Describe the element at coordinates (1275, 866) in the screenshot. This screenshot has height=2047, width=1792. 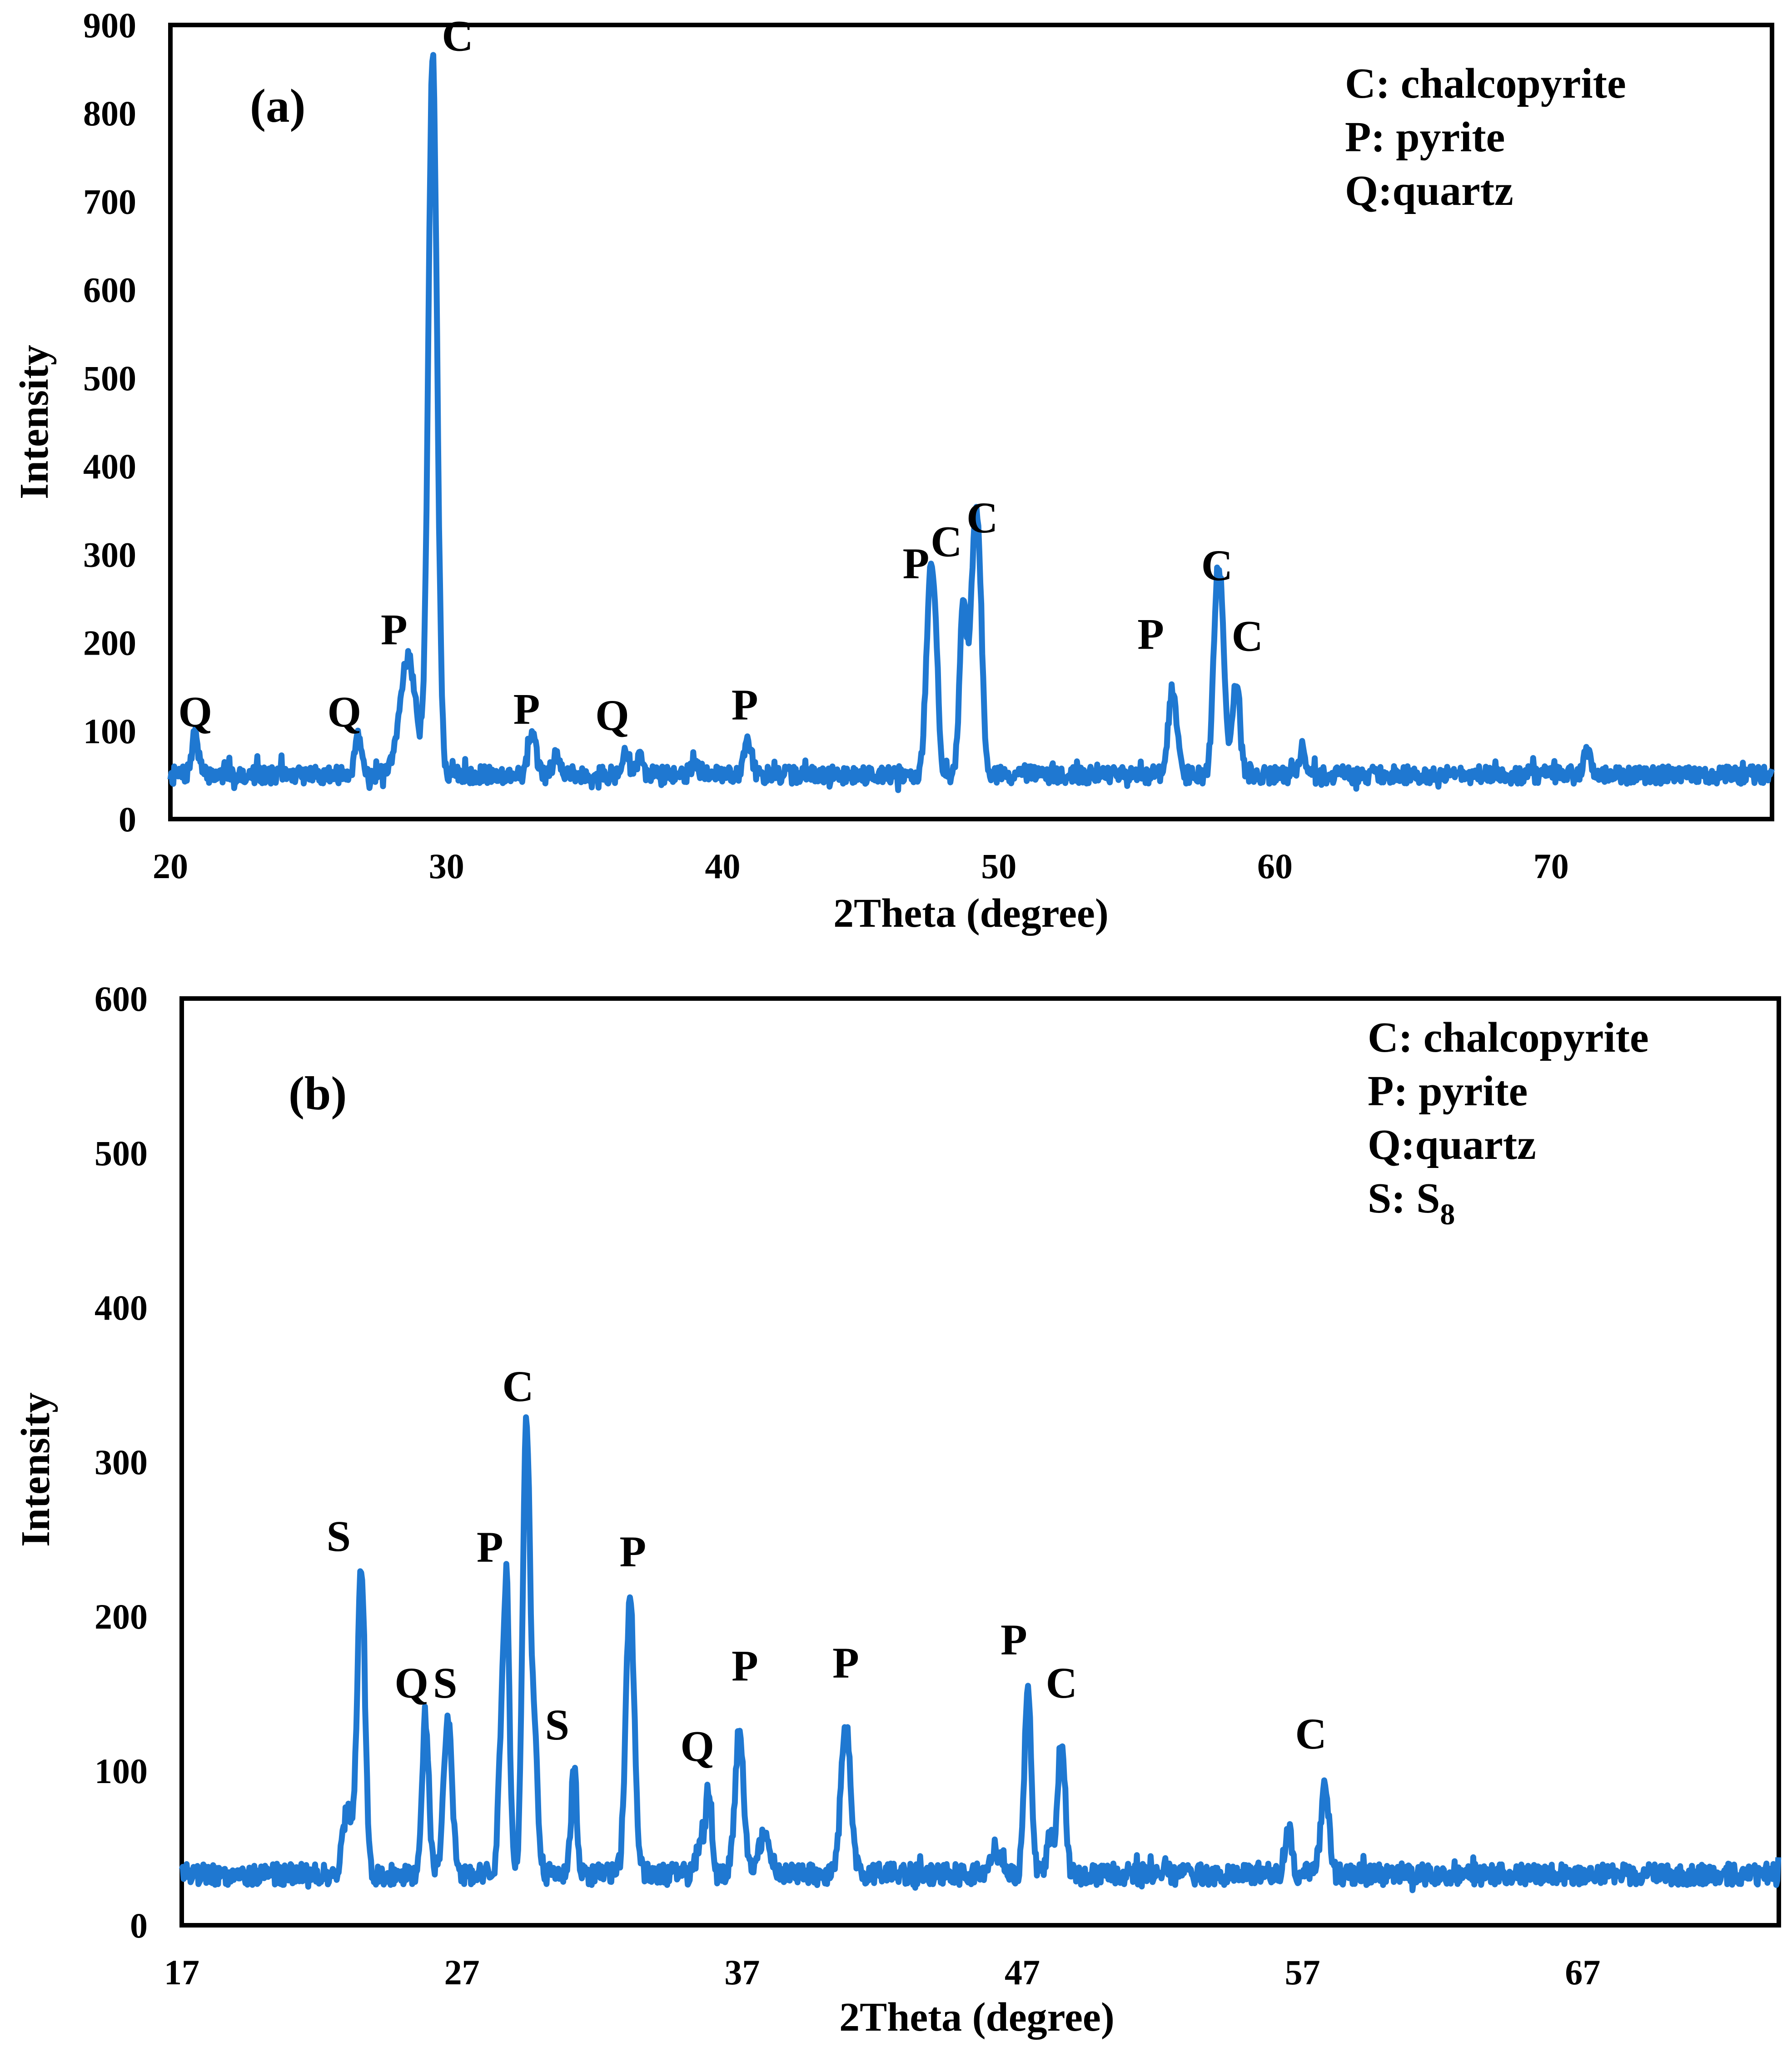
I see `panel-a-x-tick-label: 60` at that location.